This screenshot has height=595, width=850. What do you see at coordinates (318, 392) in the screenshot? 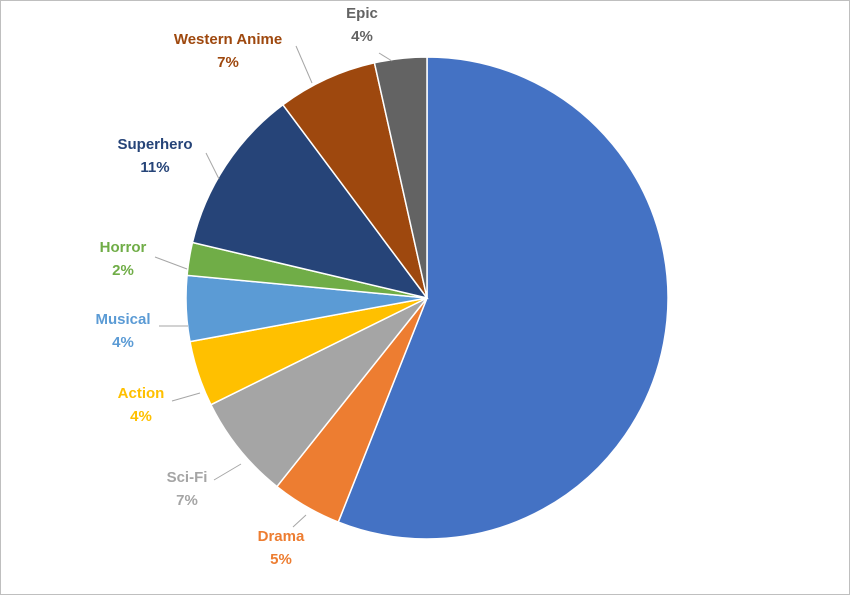
I see `pie-slice-sci-fi` at bounding box center [318, 392].